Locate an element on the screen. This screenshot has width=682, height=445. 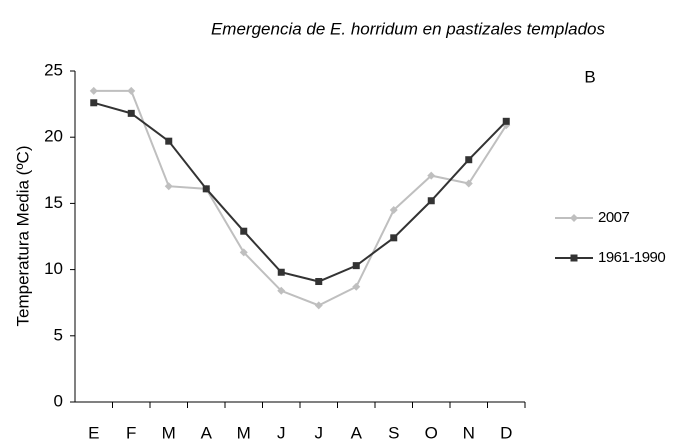
y-axis-label: Temperatura Media (ºC) is located at coordinates (22, 236).